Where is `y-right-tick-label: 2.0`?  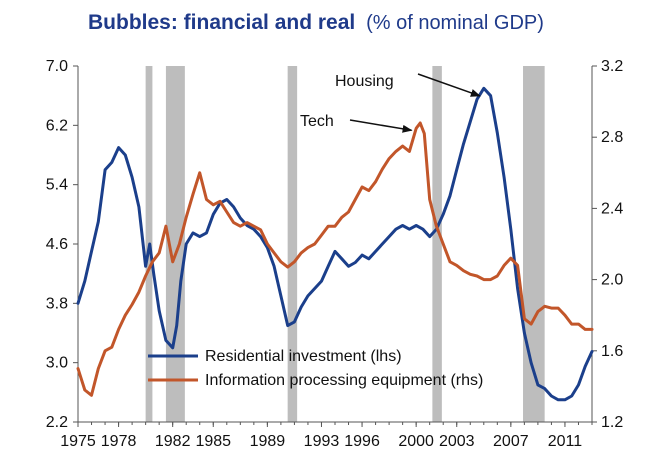 y-right-tick-label: 2.0 is located at coordinates (612, 280).